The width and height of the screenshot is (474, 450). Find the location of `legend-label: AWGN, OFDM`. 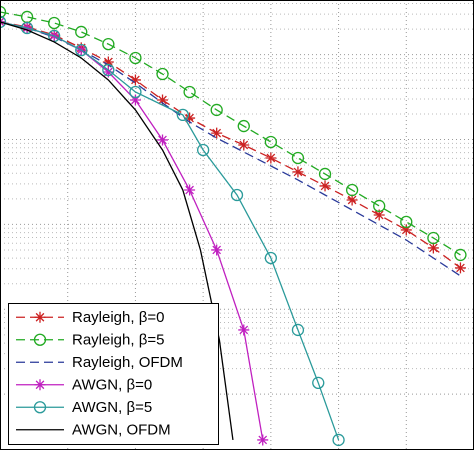

legend-label: AWGN, OFDM is located at coordinates (121, 430).